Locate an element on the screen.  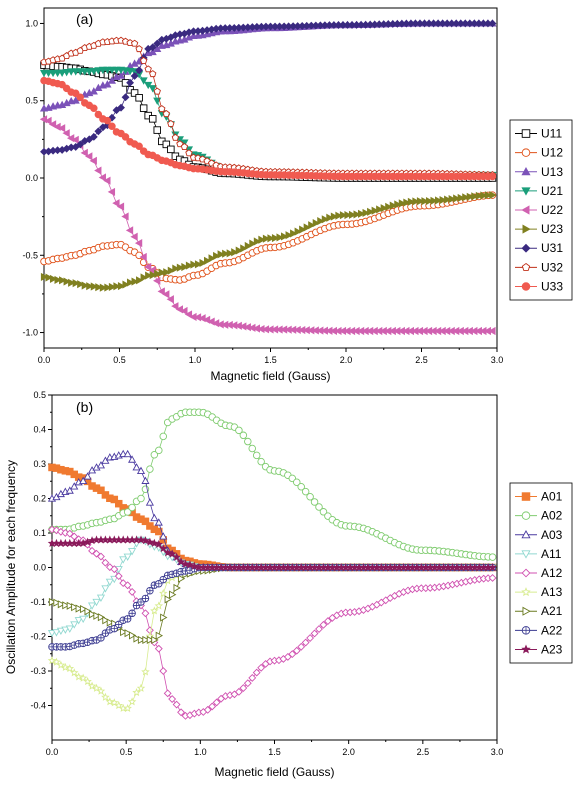
legend-marker-U21 is located at coordinates (526, 191).